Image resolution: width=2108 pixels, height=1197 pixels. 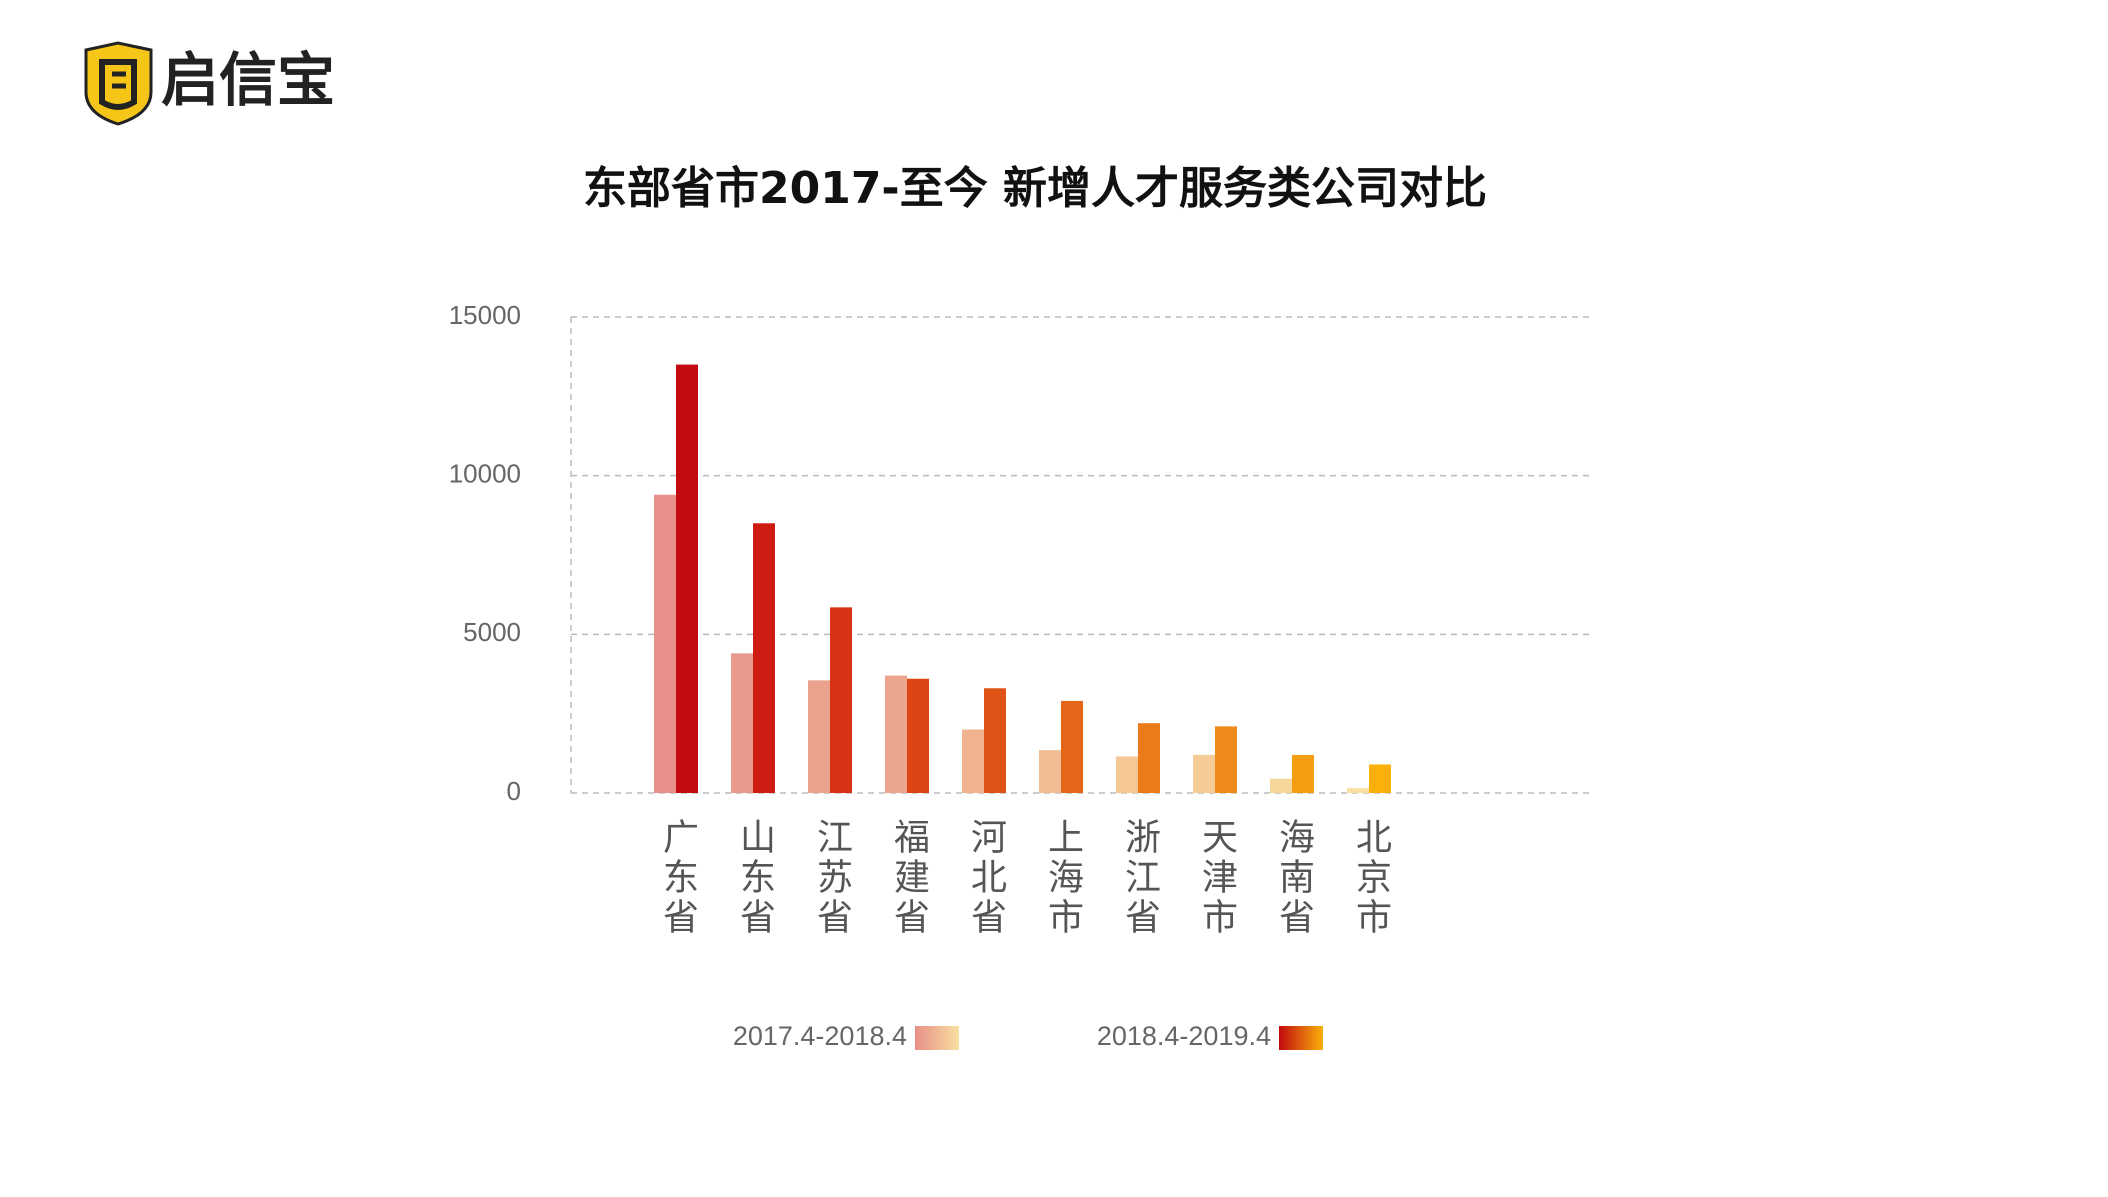 I want to click on y-tick-label: 15000, so click(x=485, y=315).